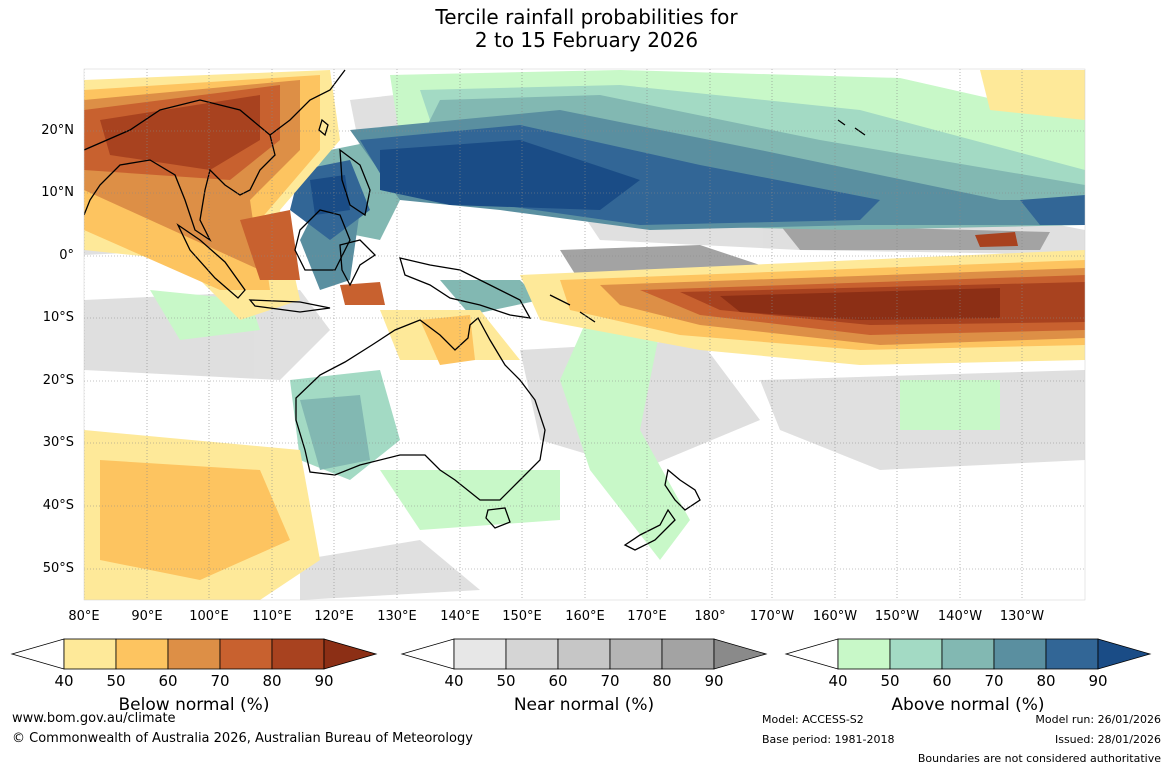 This screenshot has height=770, width=1173. I want to click on title-line-1: Tercile rainfall probabilities for, so click(586, 17).